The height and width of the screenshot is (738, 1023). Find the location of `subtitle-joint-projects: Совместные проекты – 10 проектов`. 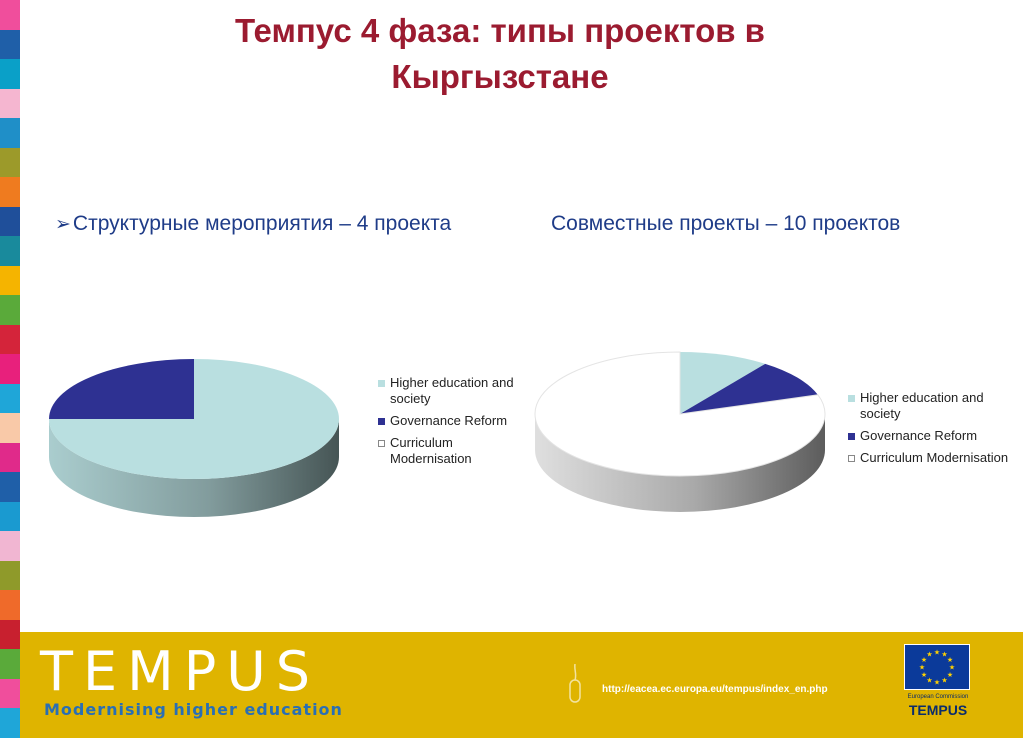

subtitle-joint-projects: Совместные проекты – 10 проектов is located at coordinates (726, 223).